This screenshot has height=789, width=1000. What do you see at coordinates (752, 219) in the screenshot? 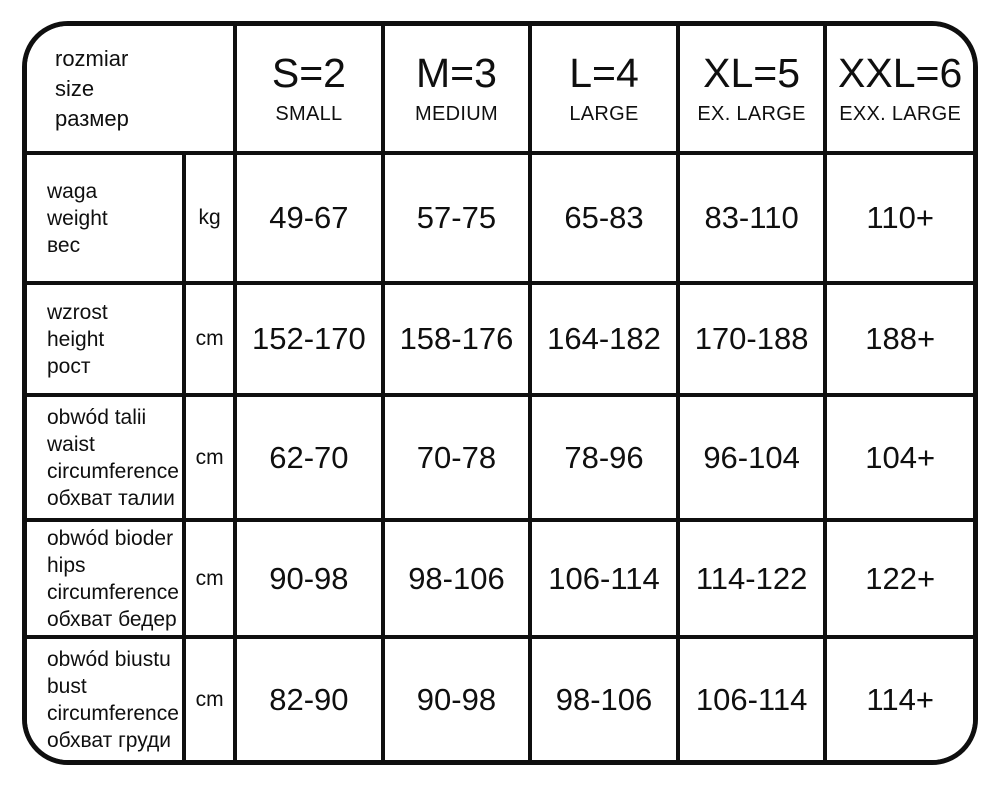
I see `value-cell: 83-110` at bounding box center [752, 219].